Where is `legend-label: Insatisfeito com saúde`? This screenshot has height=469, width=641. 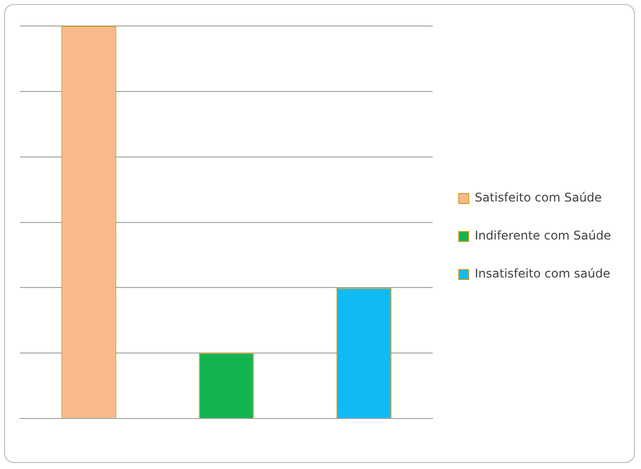
legend-label: Insatisfeito com saúde is located at coordinates (542, 273).